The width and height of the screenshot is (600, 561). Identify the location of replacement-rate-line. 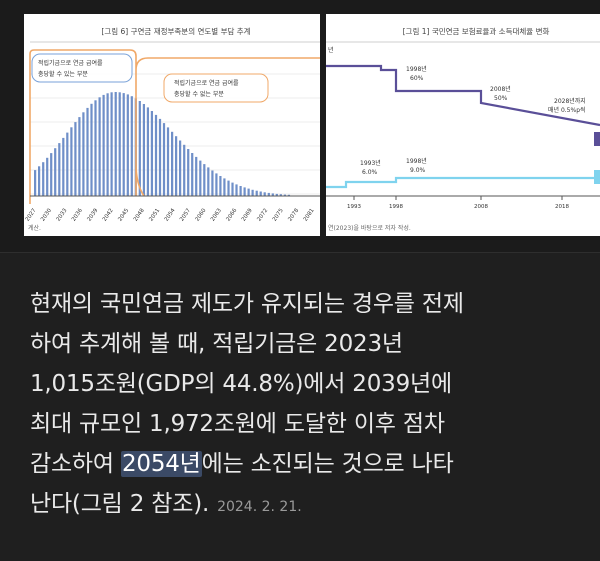
(463, 95).